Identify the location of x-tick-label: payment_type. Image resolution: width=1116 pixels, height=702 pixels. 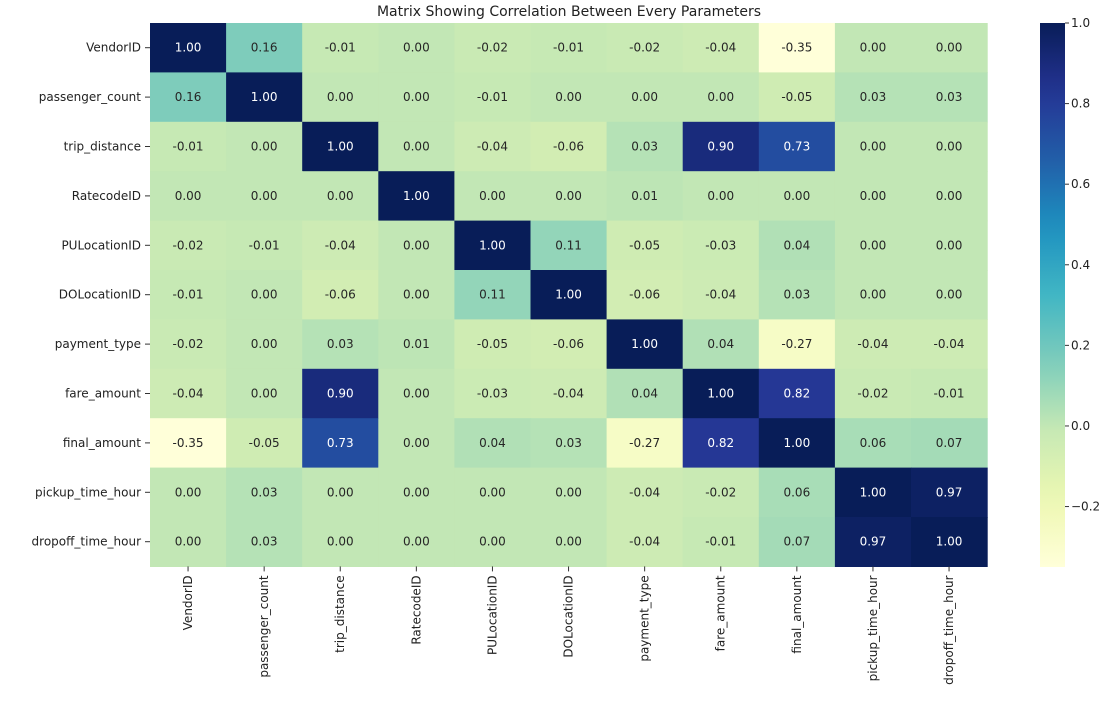
(645, 618).